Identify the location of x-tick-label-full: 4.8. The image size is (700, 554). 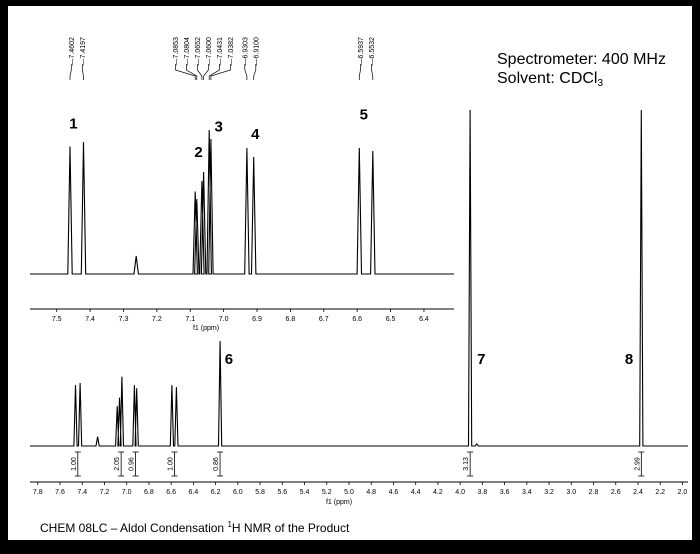
(371, 492).